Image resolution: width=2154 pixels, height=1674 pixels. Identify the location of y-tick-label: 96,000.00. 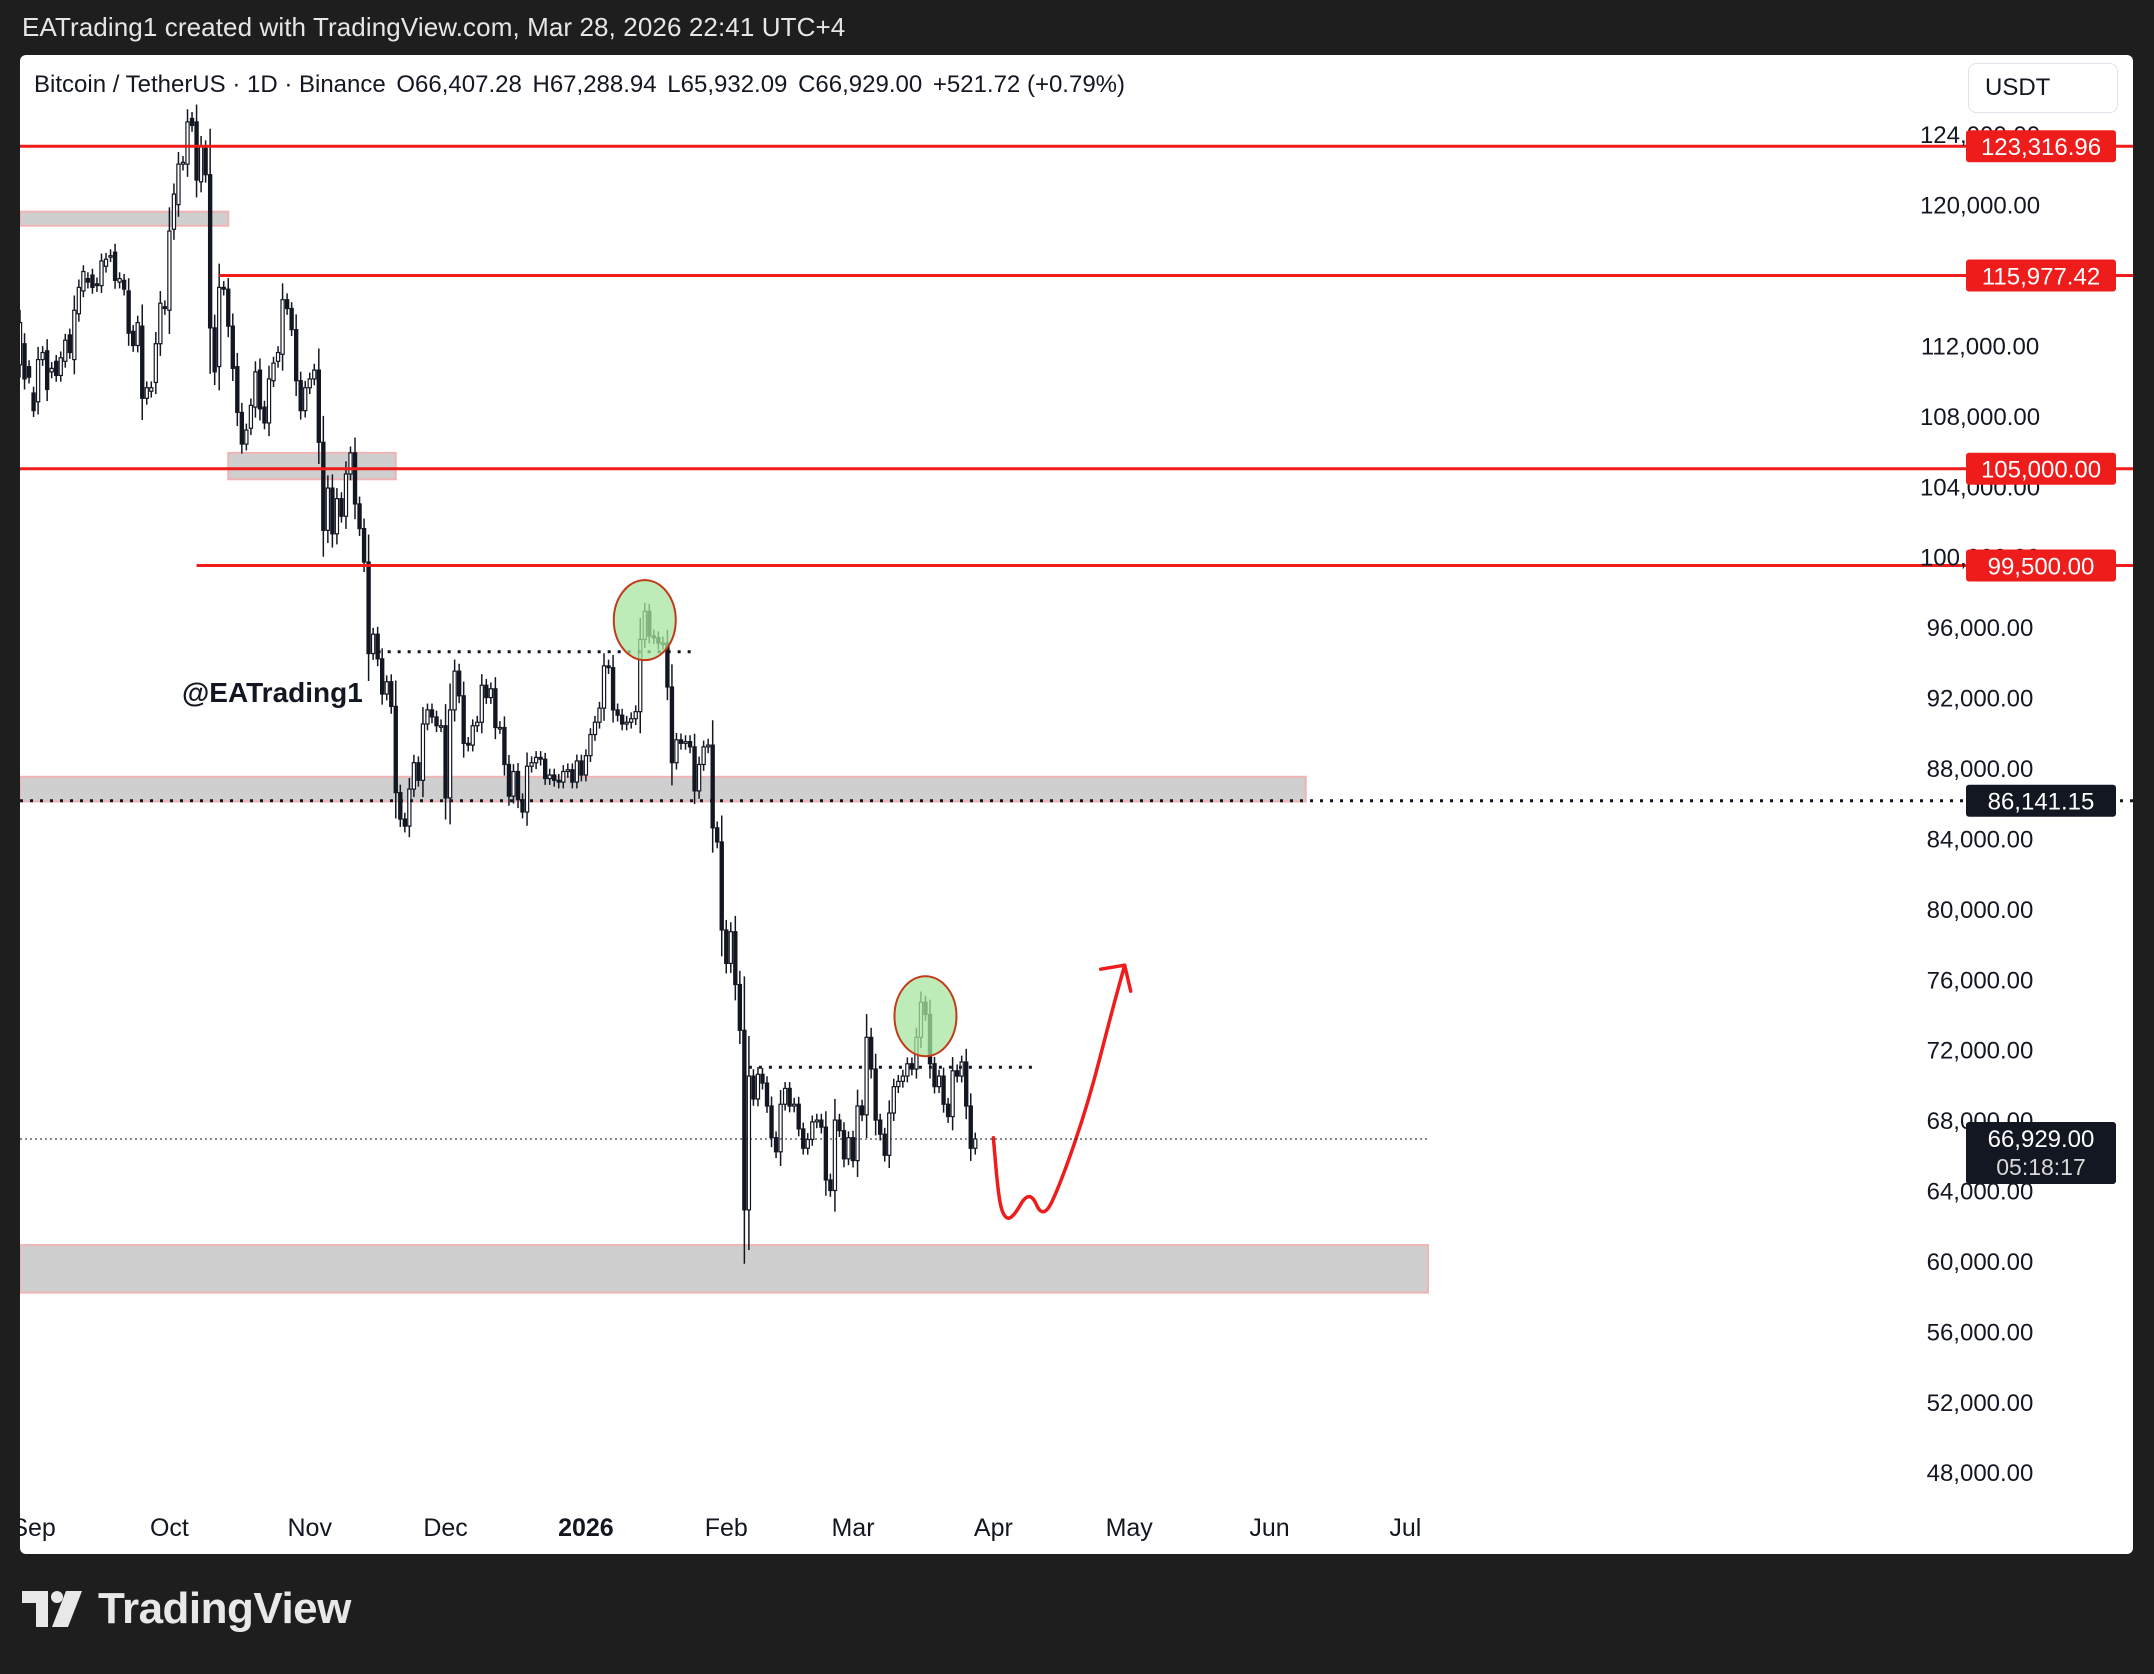
(1980, 628).